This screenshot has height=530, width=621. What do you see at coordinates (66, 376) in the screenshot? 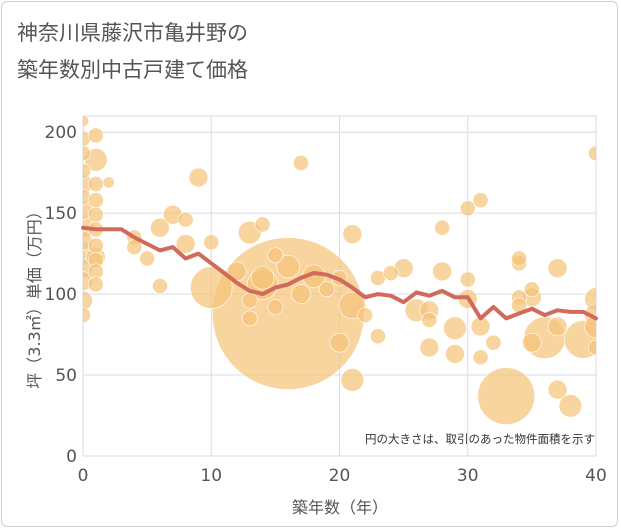
I see `y-tick-label: 50` at bounding box center [66, 376].